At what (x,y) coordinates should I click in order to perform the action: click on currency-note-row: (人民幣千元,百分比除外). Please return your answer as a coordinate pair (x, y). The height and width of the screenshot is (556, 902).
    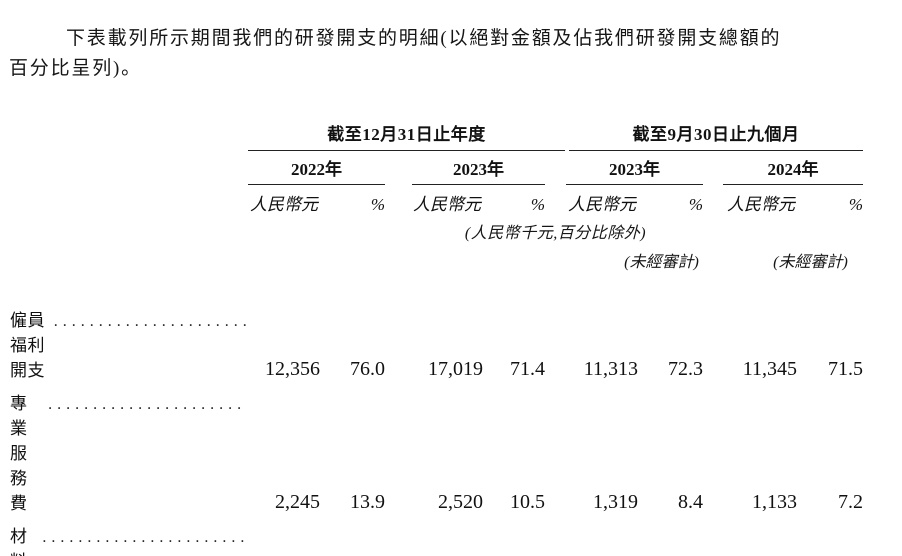
    Looking at the image, I should click on (431, 230).